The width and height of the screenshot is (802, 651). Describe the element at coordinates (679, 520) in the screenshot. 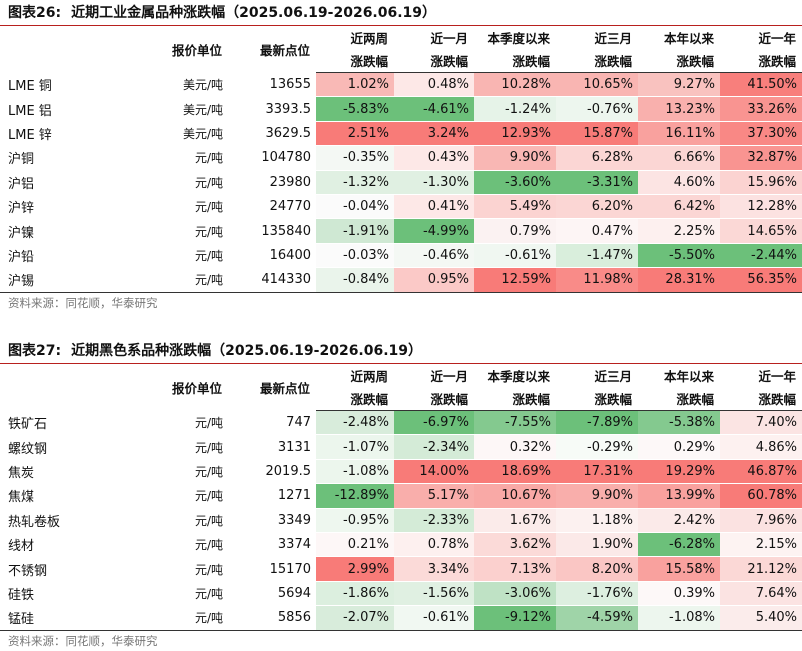

I see `change-cell: 2.42%` at that location.